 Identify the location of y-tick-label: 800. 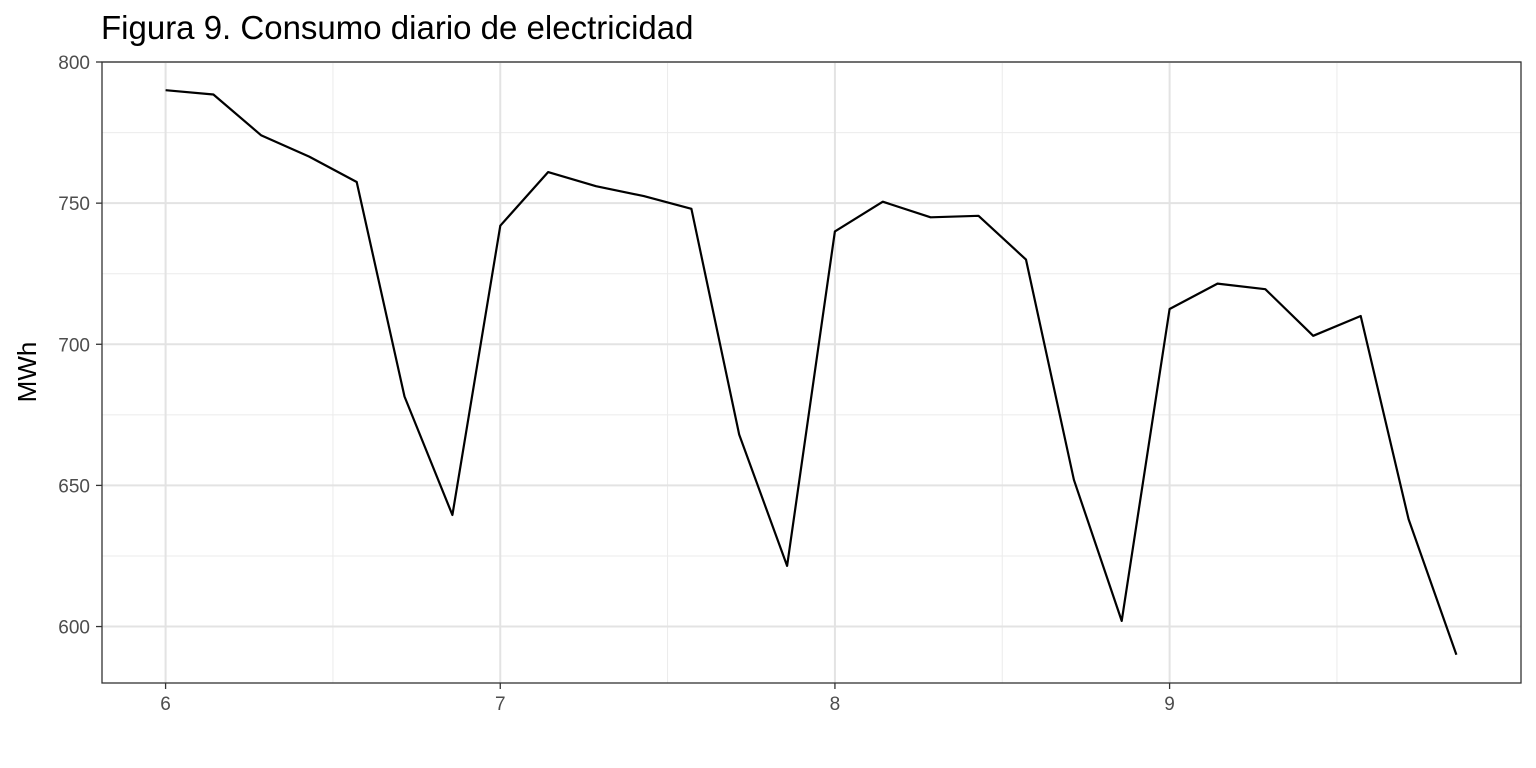
(74, 63).